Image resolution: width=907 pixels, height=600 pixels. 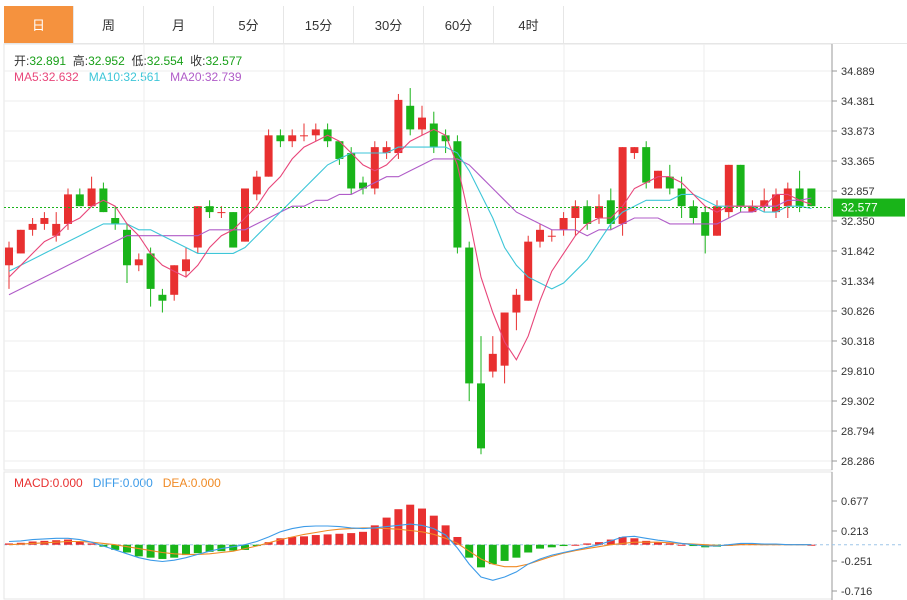 I want to click on close-value: 32.577, so click(x=224, y=61).